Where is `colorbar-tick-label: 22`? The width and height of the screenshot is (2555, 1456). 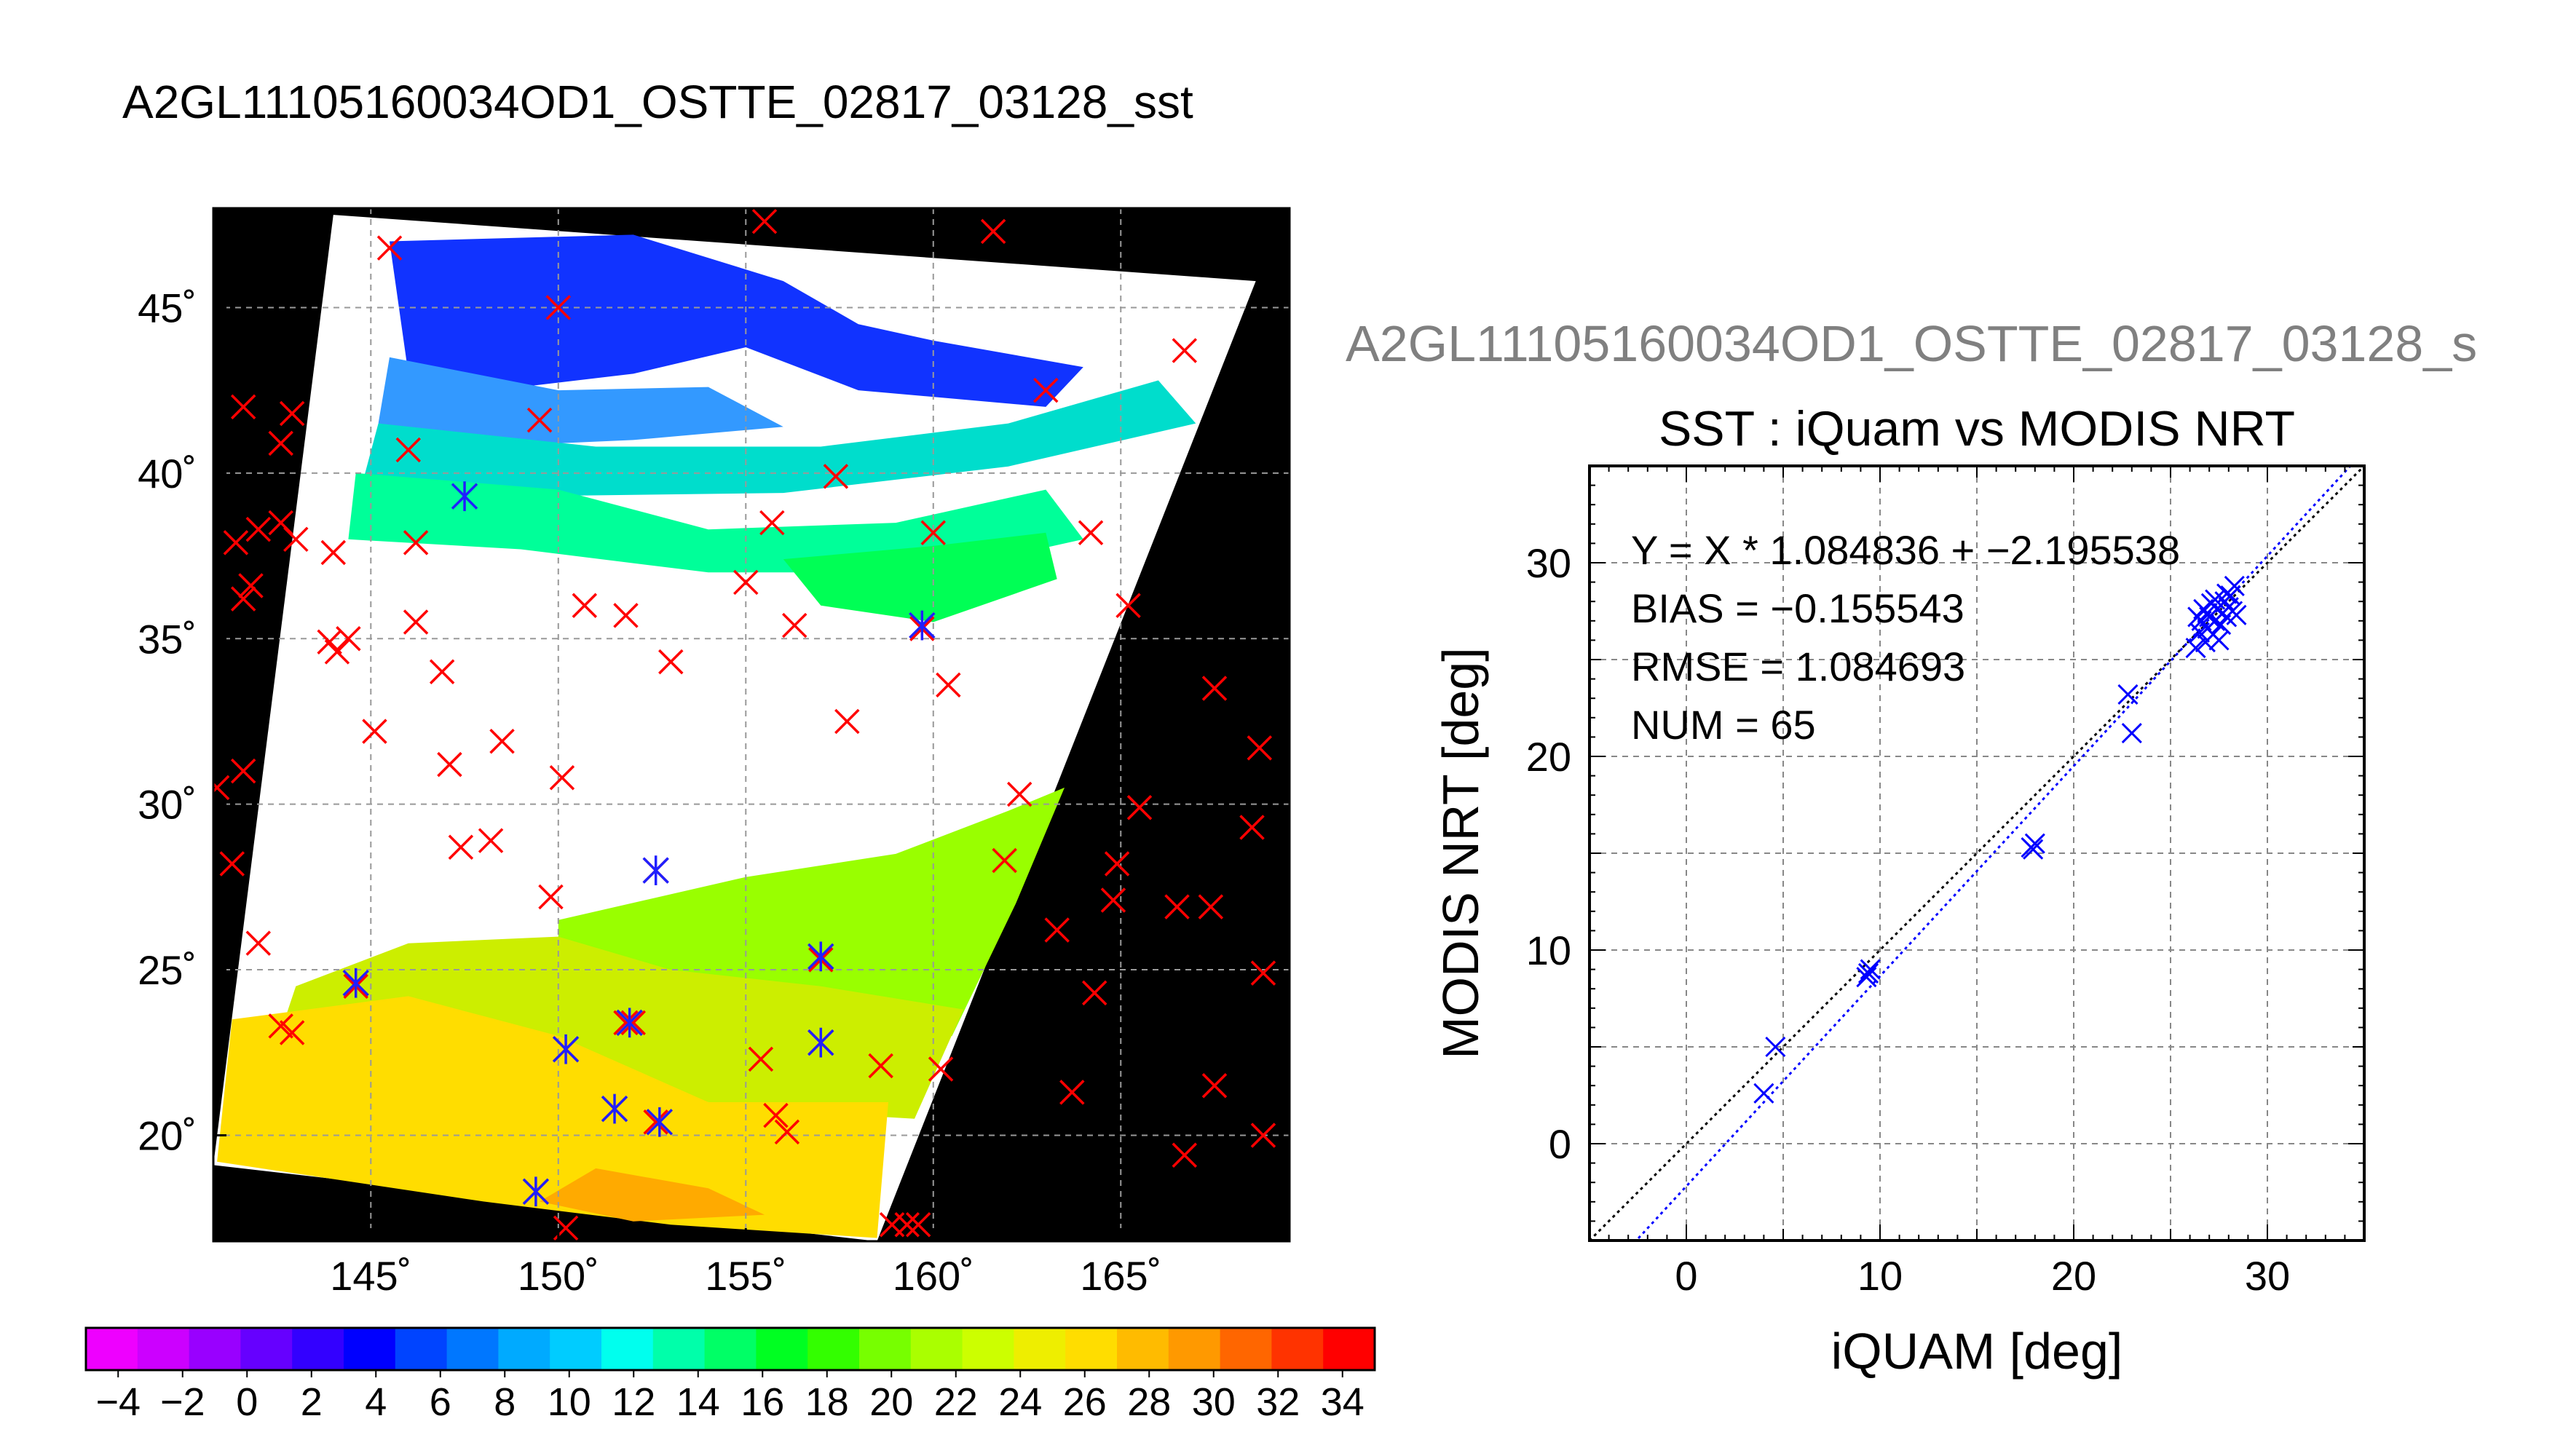
colorbar-tick-label: 22 is located at coordinates (956, 1402).